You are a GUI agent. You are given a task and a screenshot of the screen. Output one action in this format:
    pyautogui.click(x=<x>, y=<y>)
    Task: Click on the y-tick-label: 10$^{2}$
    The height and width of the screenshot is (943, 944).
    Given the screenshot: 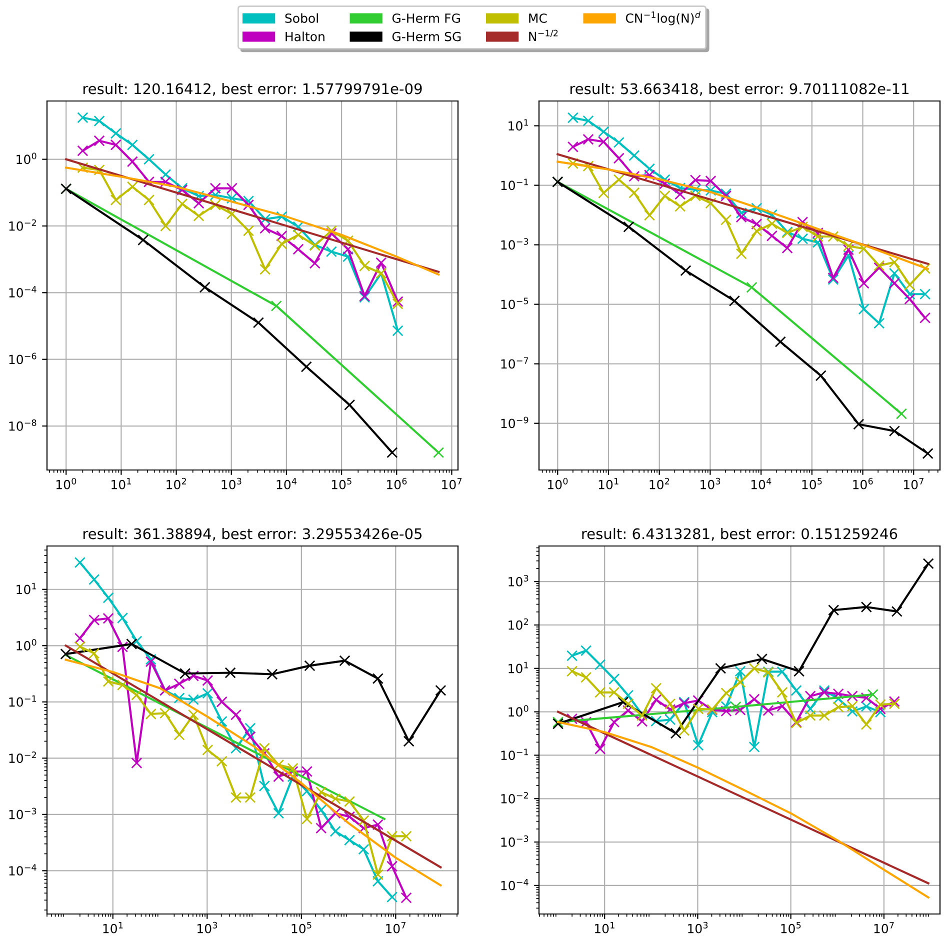 What is the action you would take?
    pyautogui.click(x=518, y=624)
    